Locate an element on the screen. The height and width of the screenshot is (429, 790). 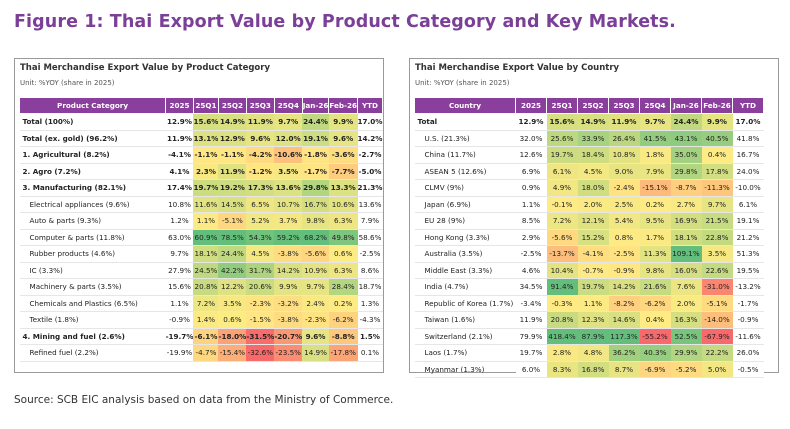
value-cell: 12.9% is located at coordinates (232, 138).